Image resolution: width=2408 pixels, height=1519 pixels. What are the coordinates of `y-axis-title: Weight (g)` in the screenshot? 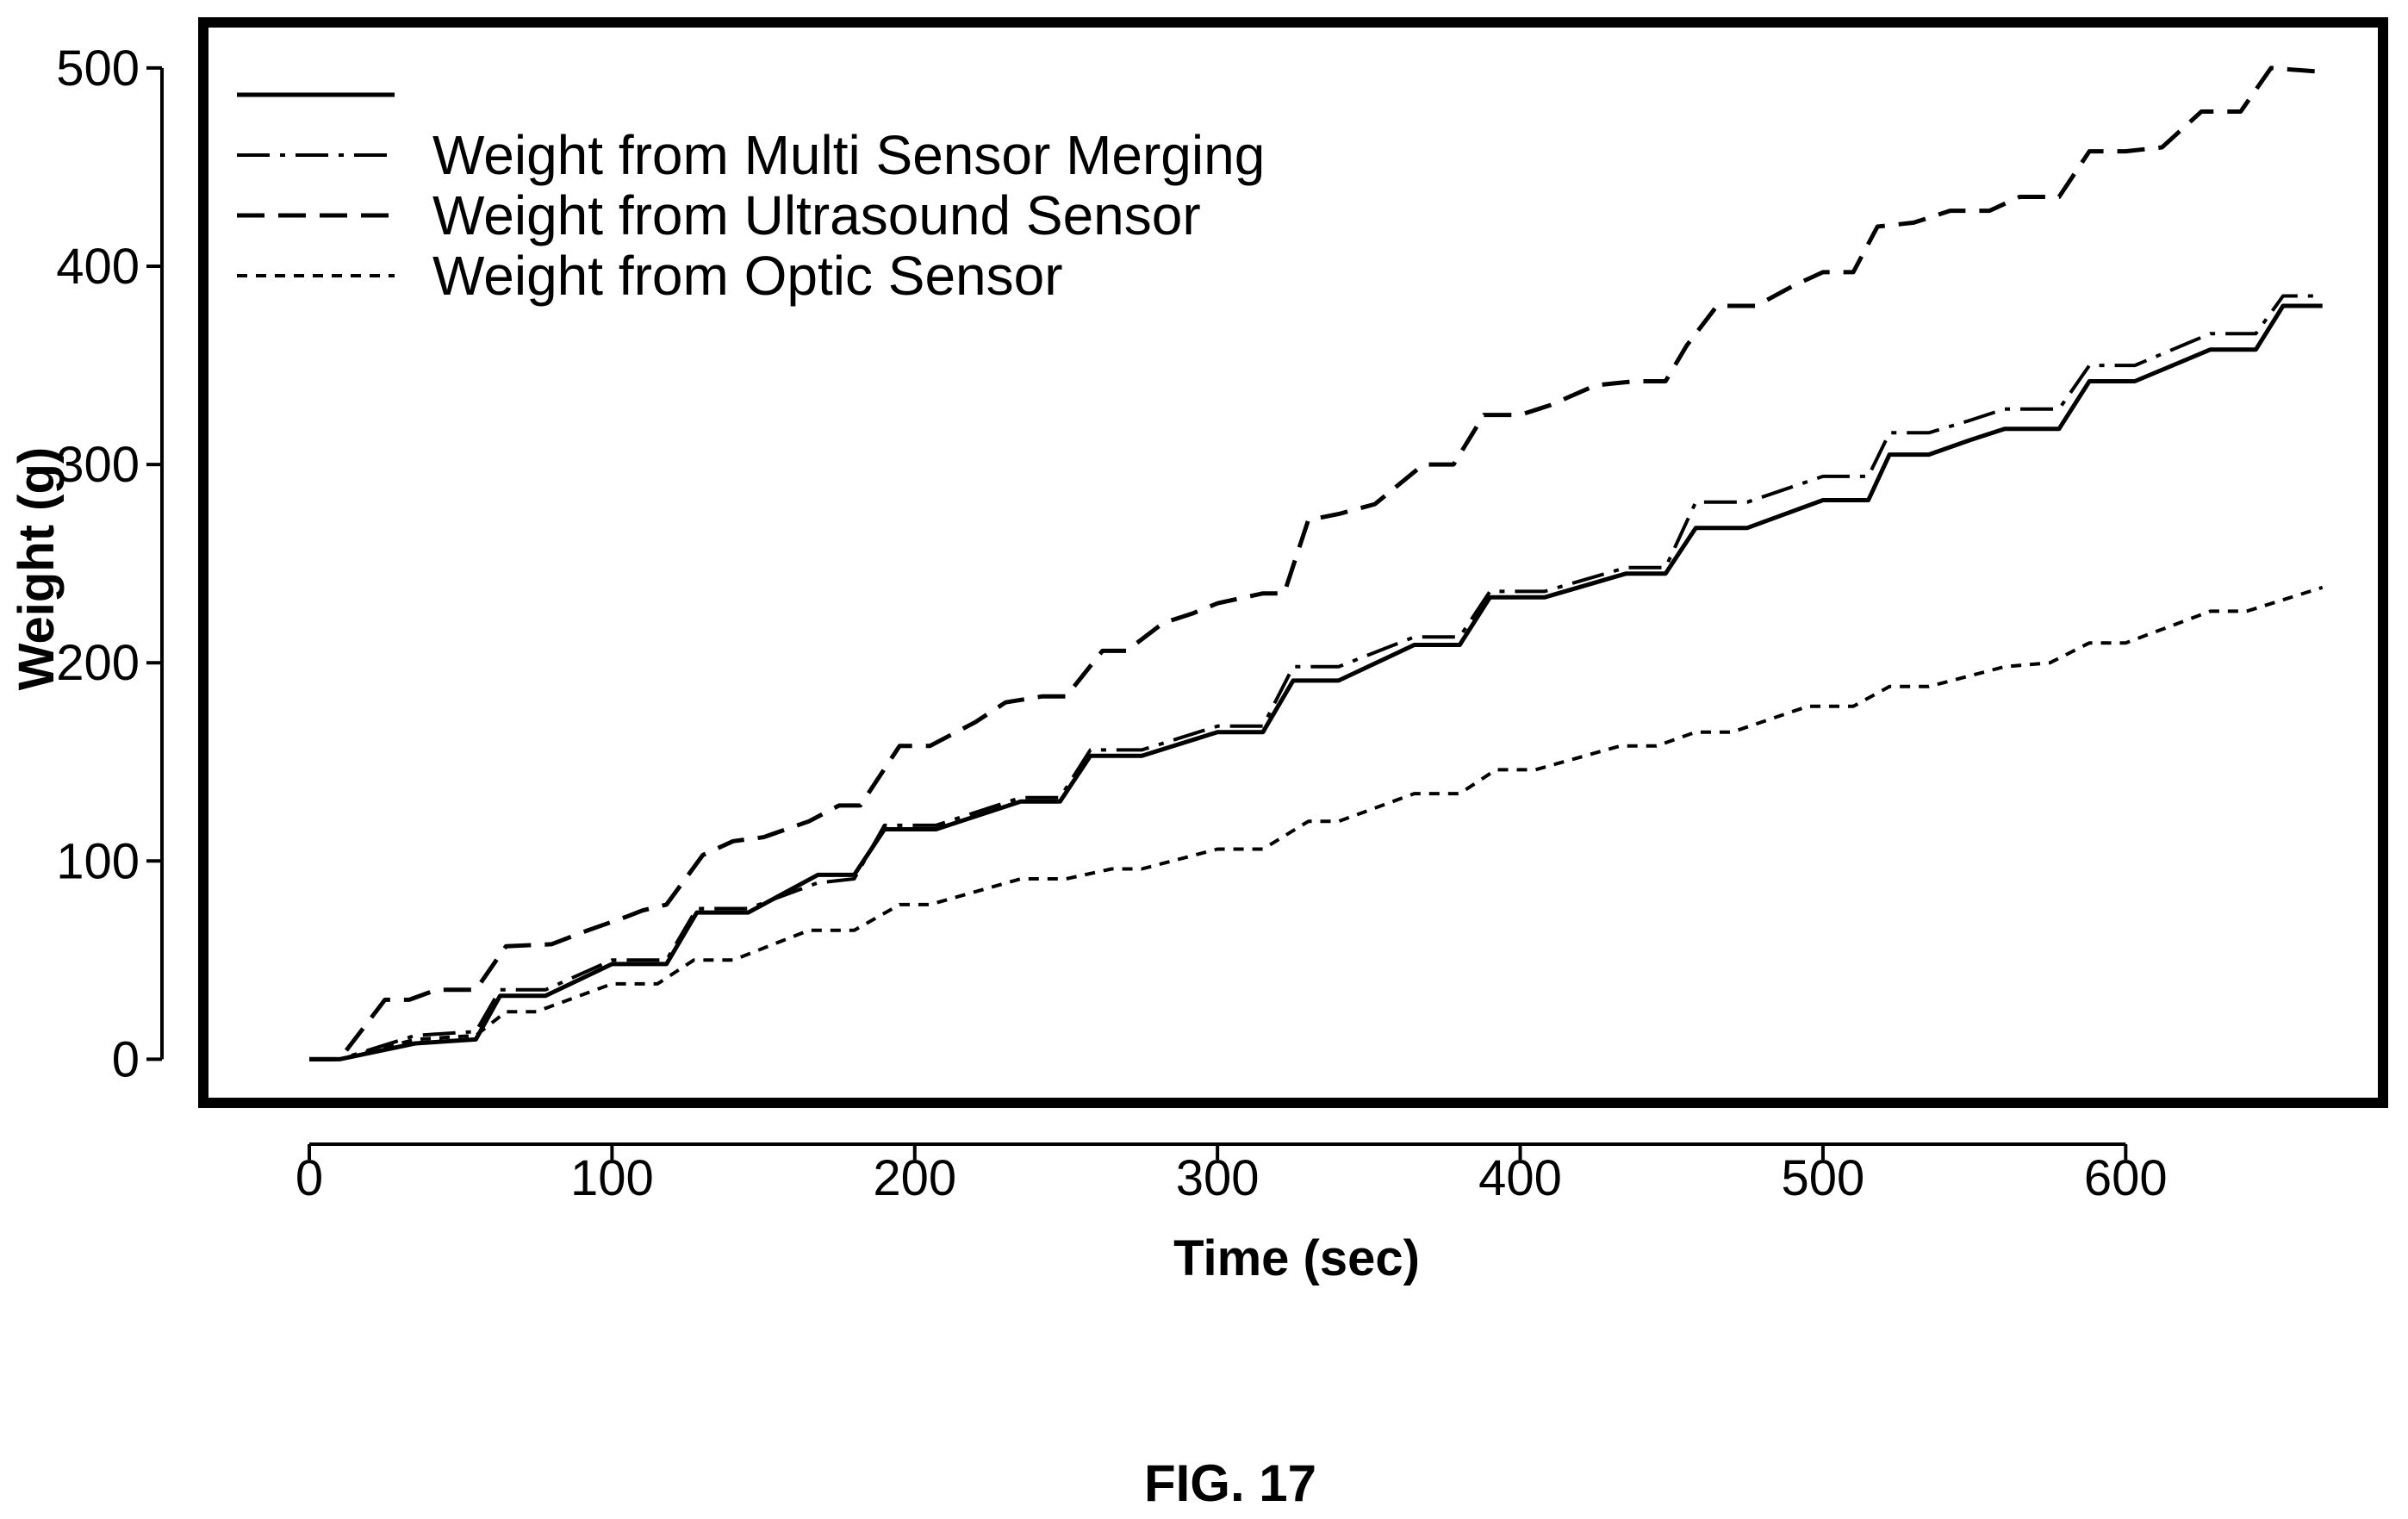 It's located at (37, 568).